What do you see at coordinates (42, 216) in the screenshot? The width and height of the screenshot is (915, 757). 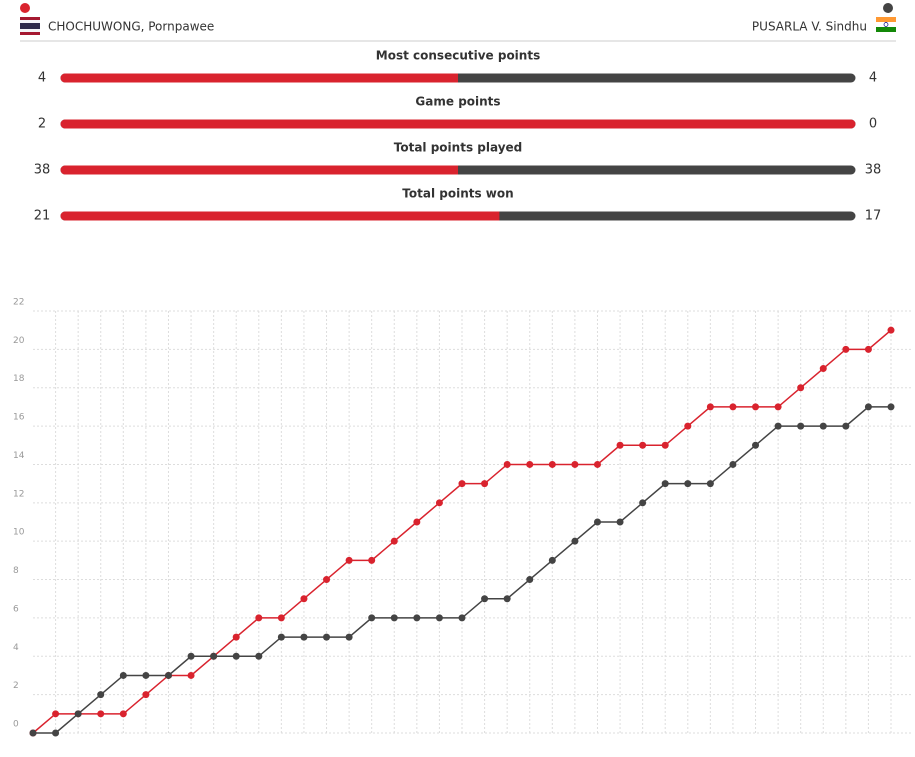 I see `stat-value: 21` at bounding box center [42, 216].